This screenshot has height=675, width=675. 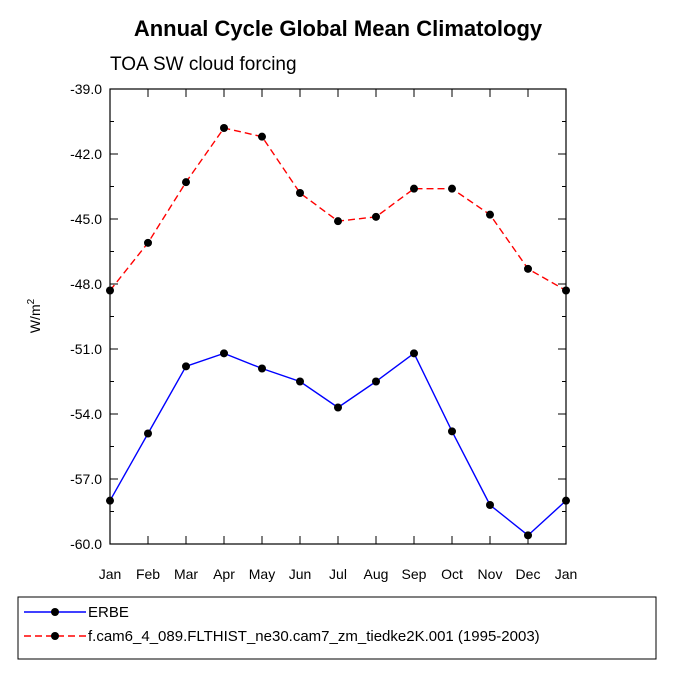 I want to click on y-tick-label: -51.0, so click(x=86, y=349).